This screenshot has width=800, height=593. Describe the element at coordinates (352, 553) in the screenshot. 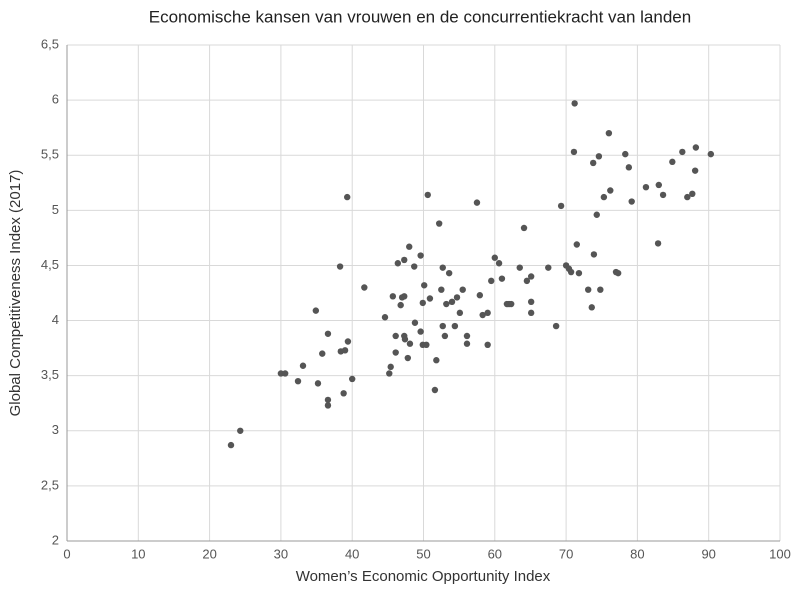

I see `x-tick-label: 40` at that location.